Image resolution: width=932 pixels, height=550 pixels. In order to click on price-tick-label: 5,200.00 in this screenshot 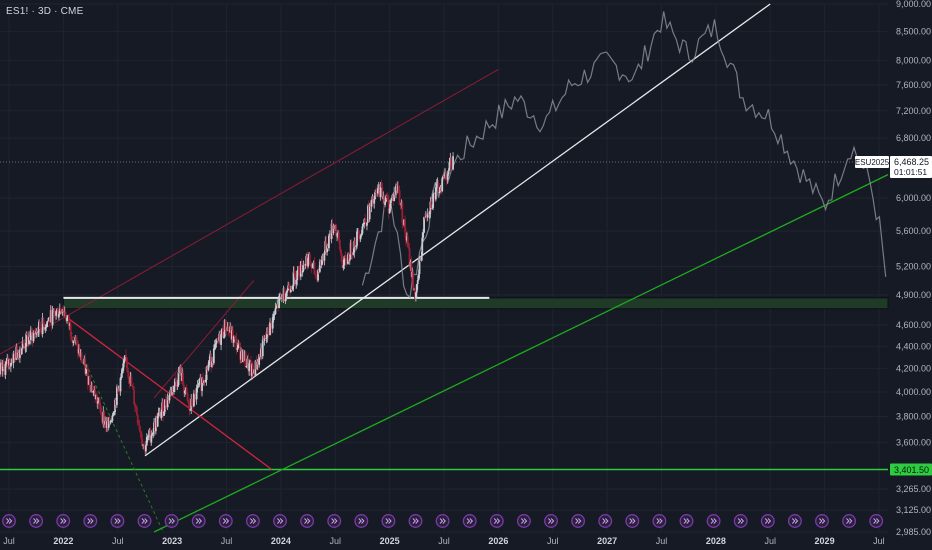, I will do `click(913, 266)`.